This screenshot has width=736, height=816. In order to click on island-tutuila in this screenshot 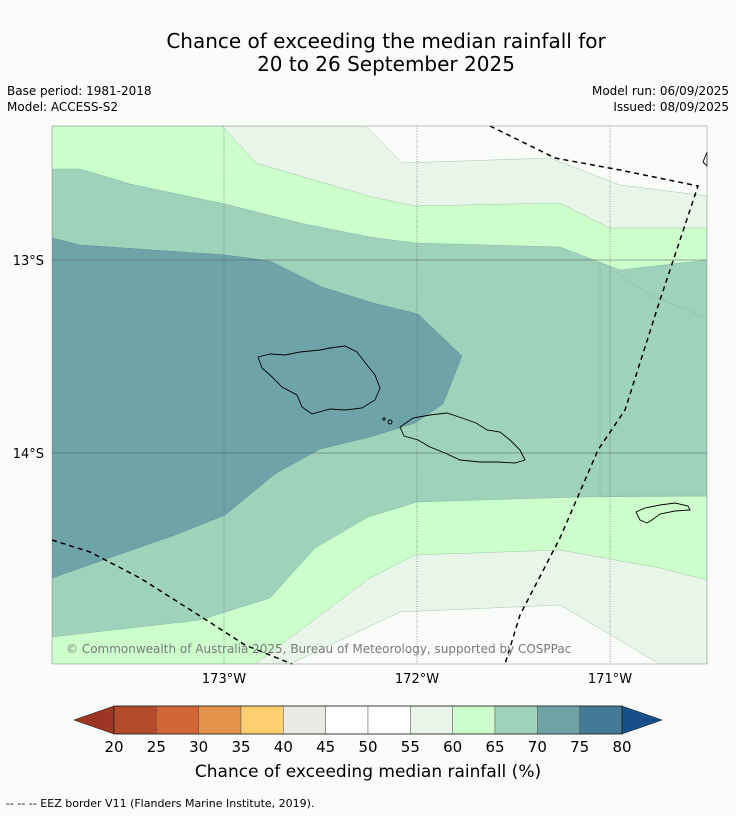, I will do `click(663, 513)`.